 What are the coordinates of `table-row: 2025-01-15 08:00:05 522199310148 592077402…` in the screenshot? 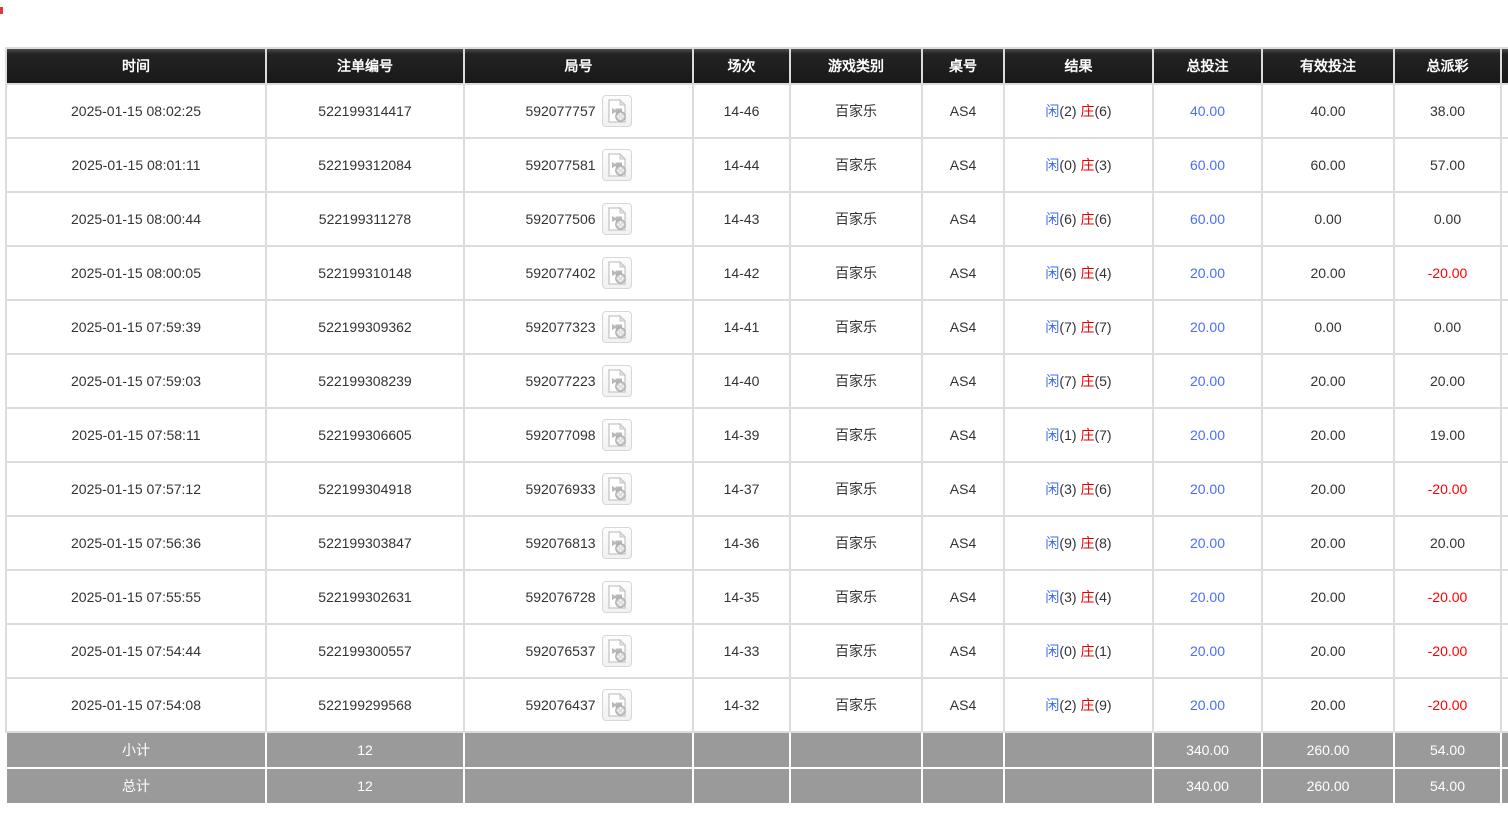 It's located at (756, 273).